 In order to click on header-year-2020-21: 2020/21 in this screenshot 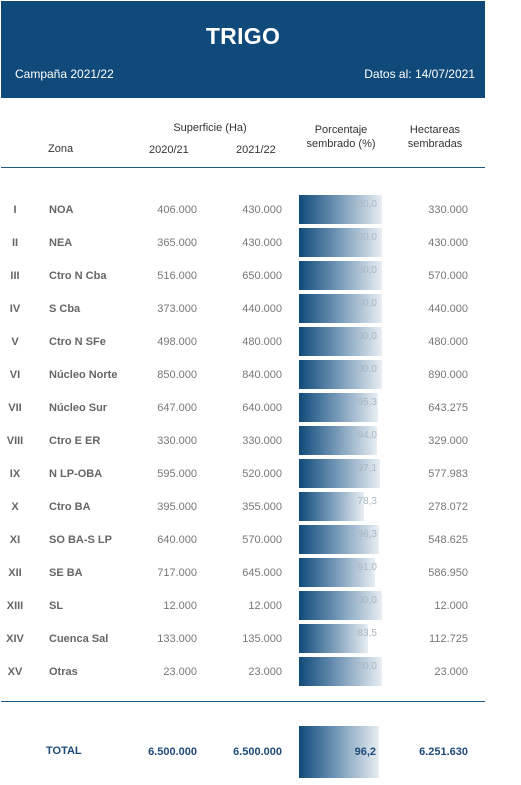, I will do `click(169, 150)`.